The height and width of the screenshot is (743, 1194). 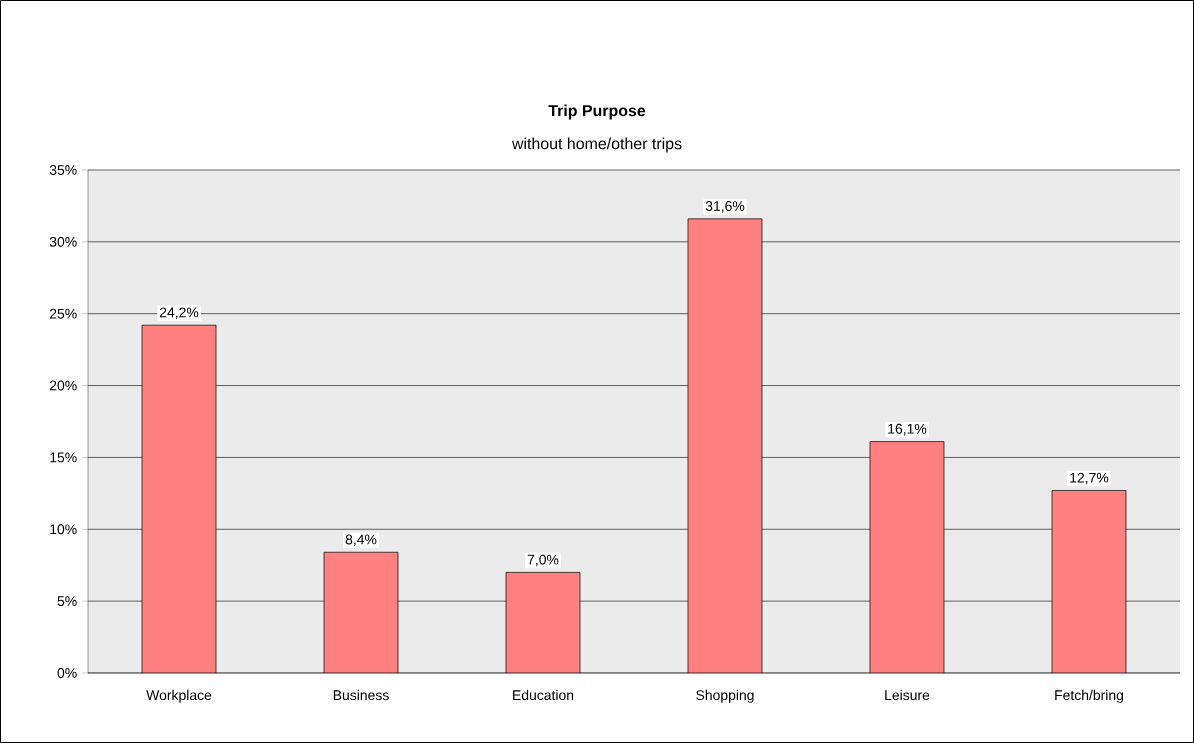 I want to click on y-tick-label: 30%, so click(x=63, y=241).